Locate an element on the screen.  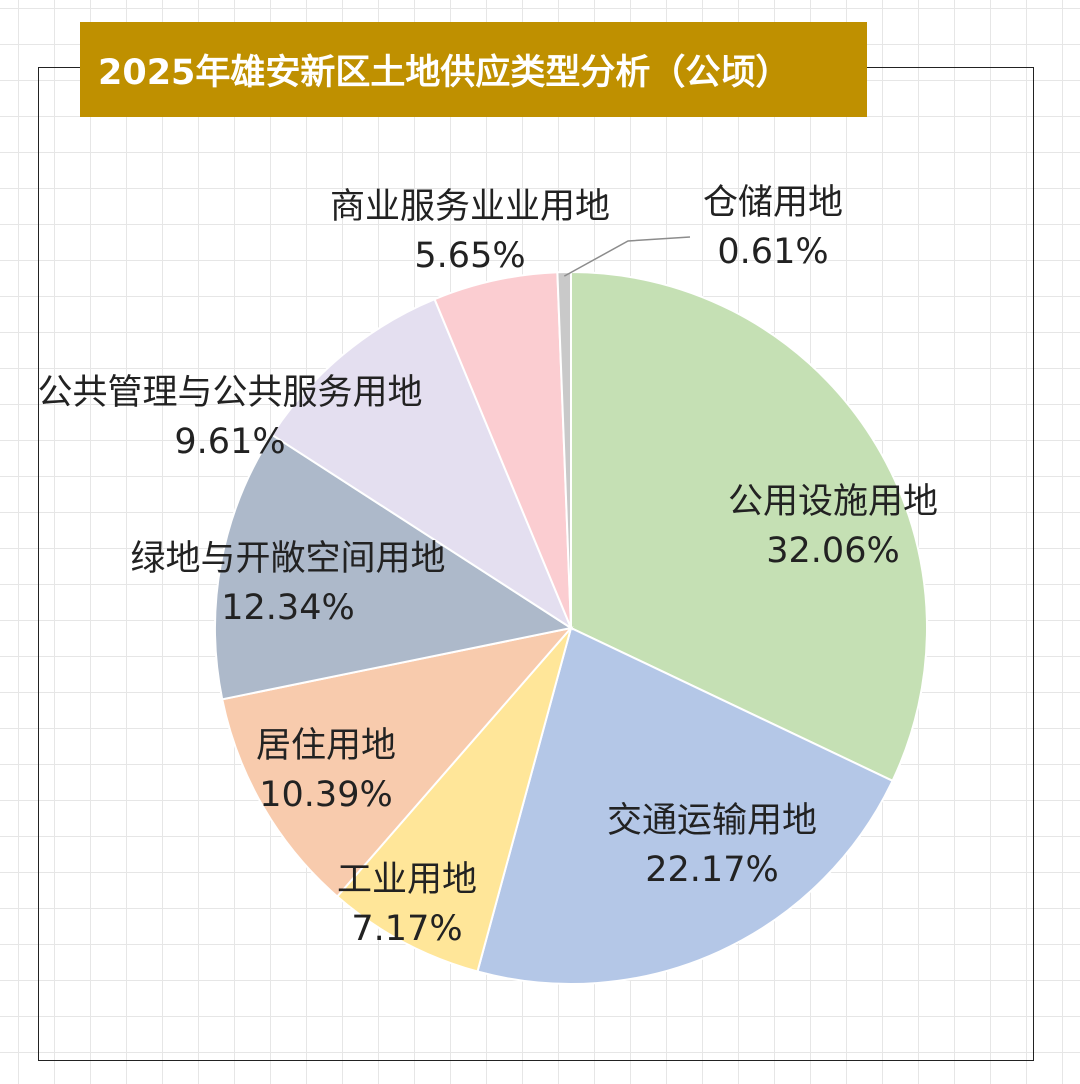
slice-label: 公共管理与公共服务用地 9.61% is located at coordinates (229, 417).